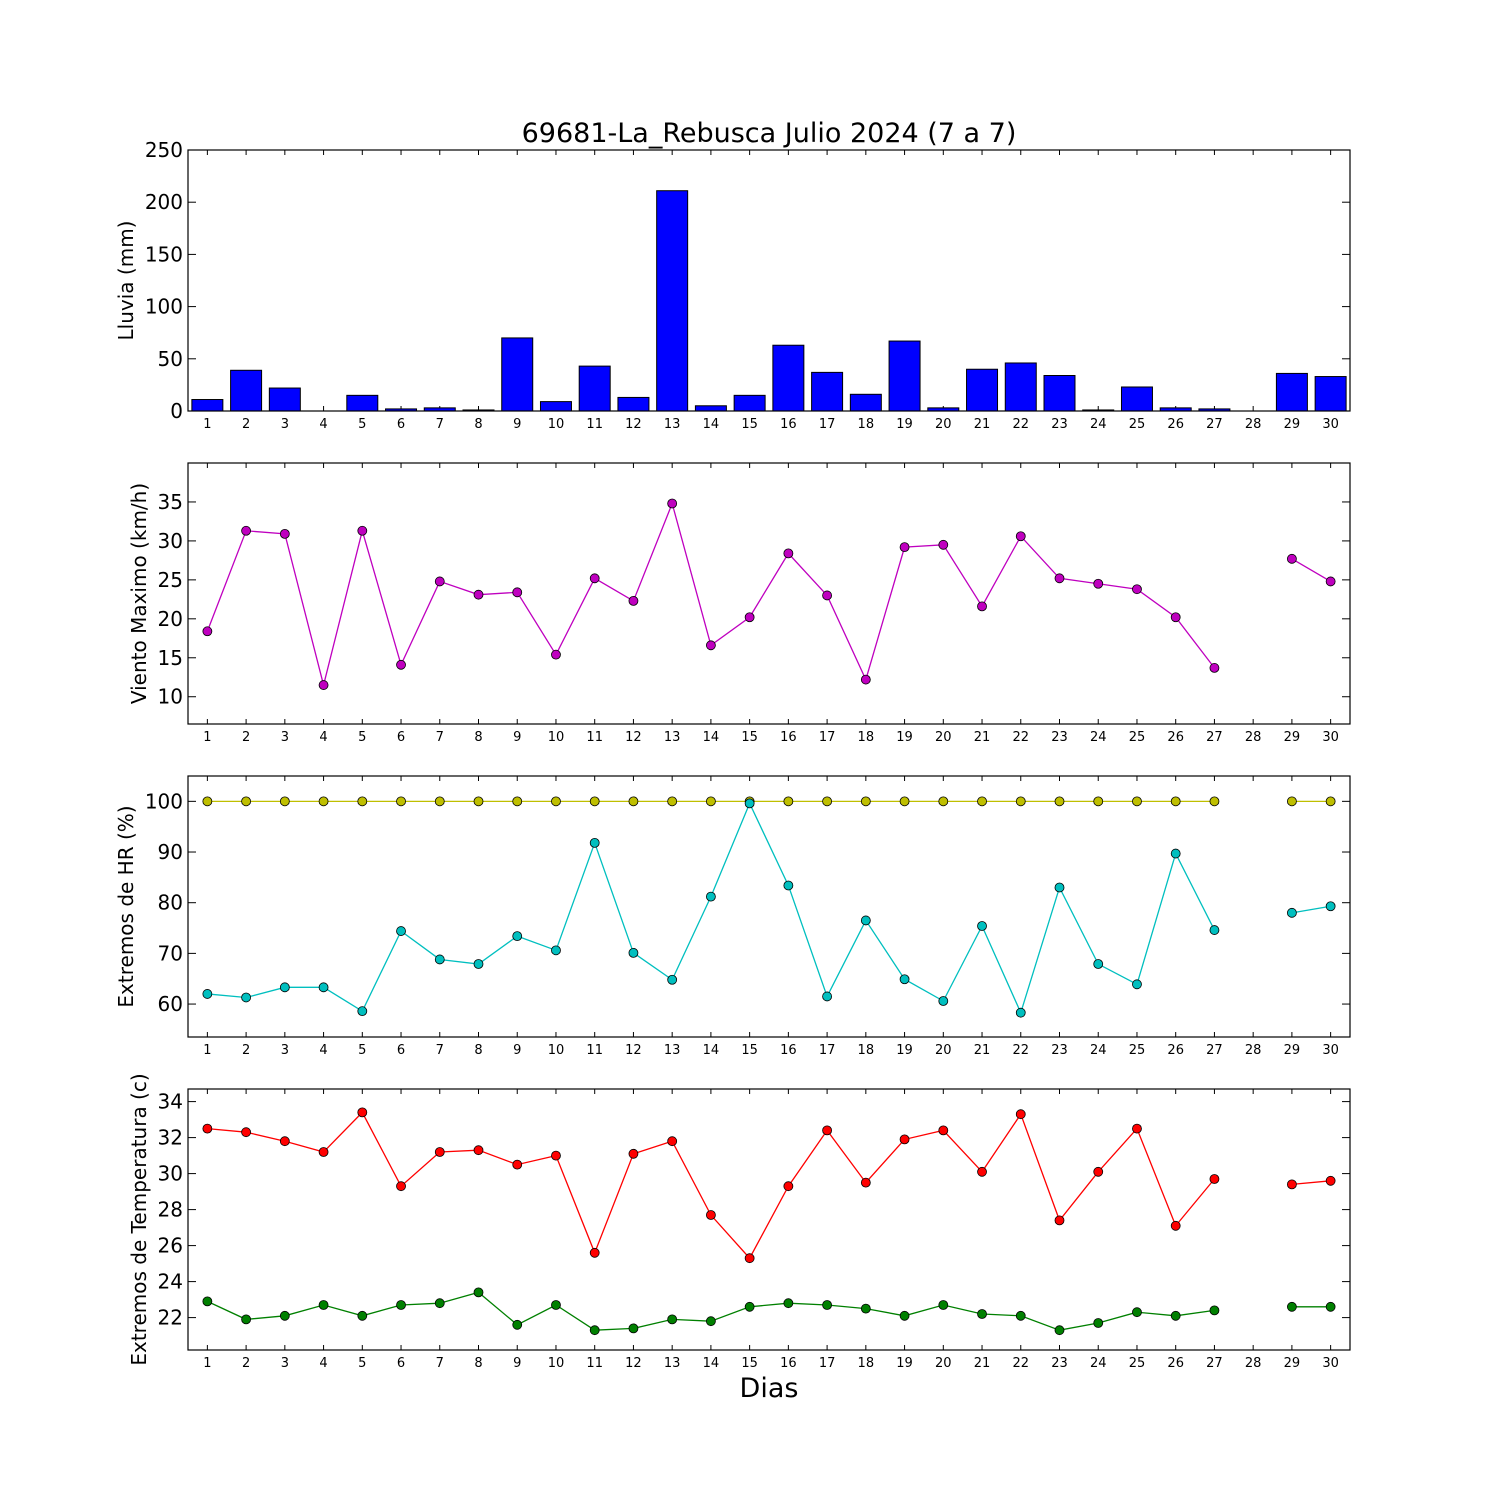 This screenshot has height=1500, width=1500. I want to click on x-tick-label: 6, so click(401, 1363).